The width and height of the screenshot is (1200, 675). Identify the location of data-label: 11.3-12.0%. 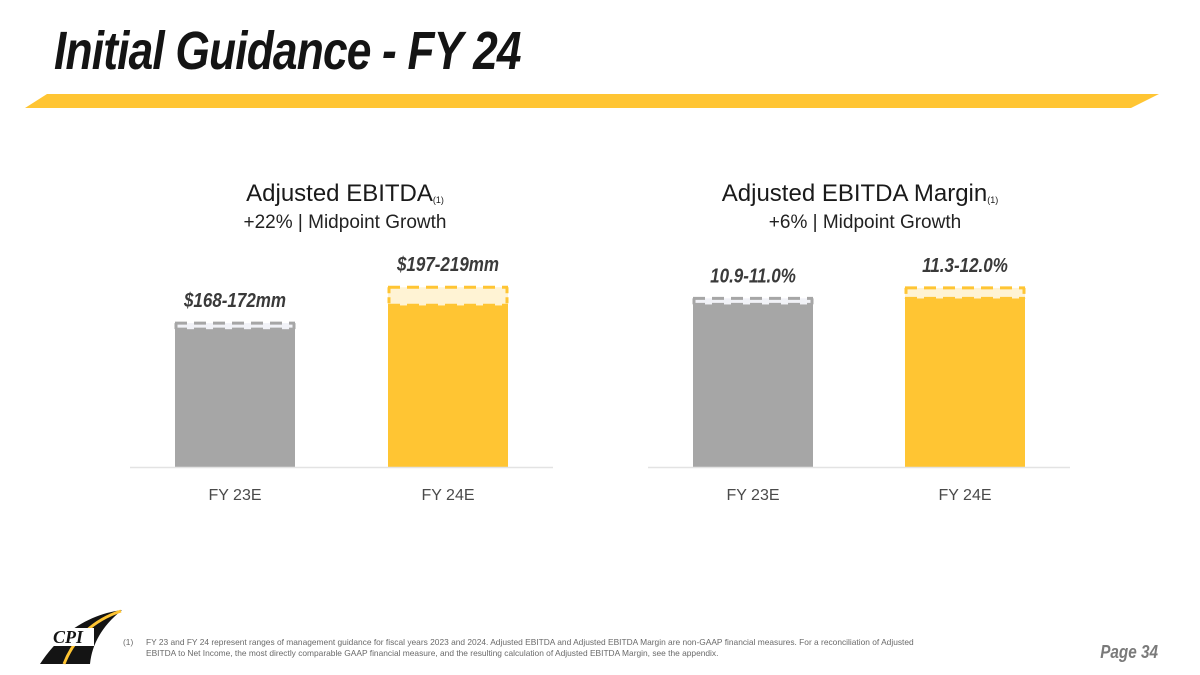
(965, 265).